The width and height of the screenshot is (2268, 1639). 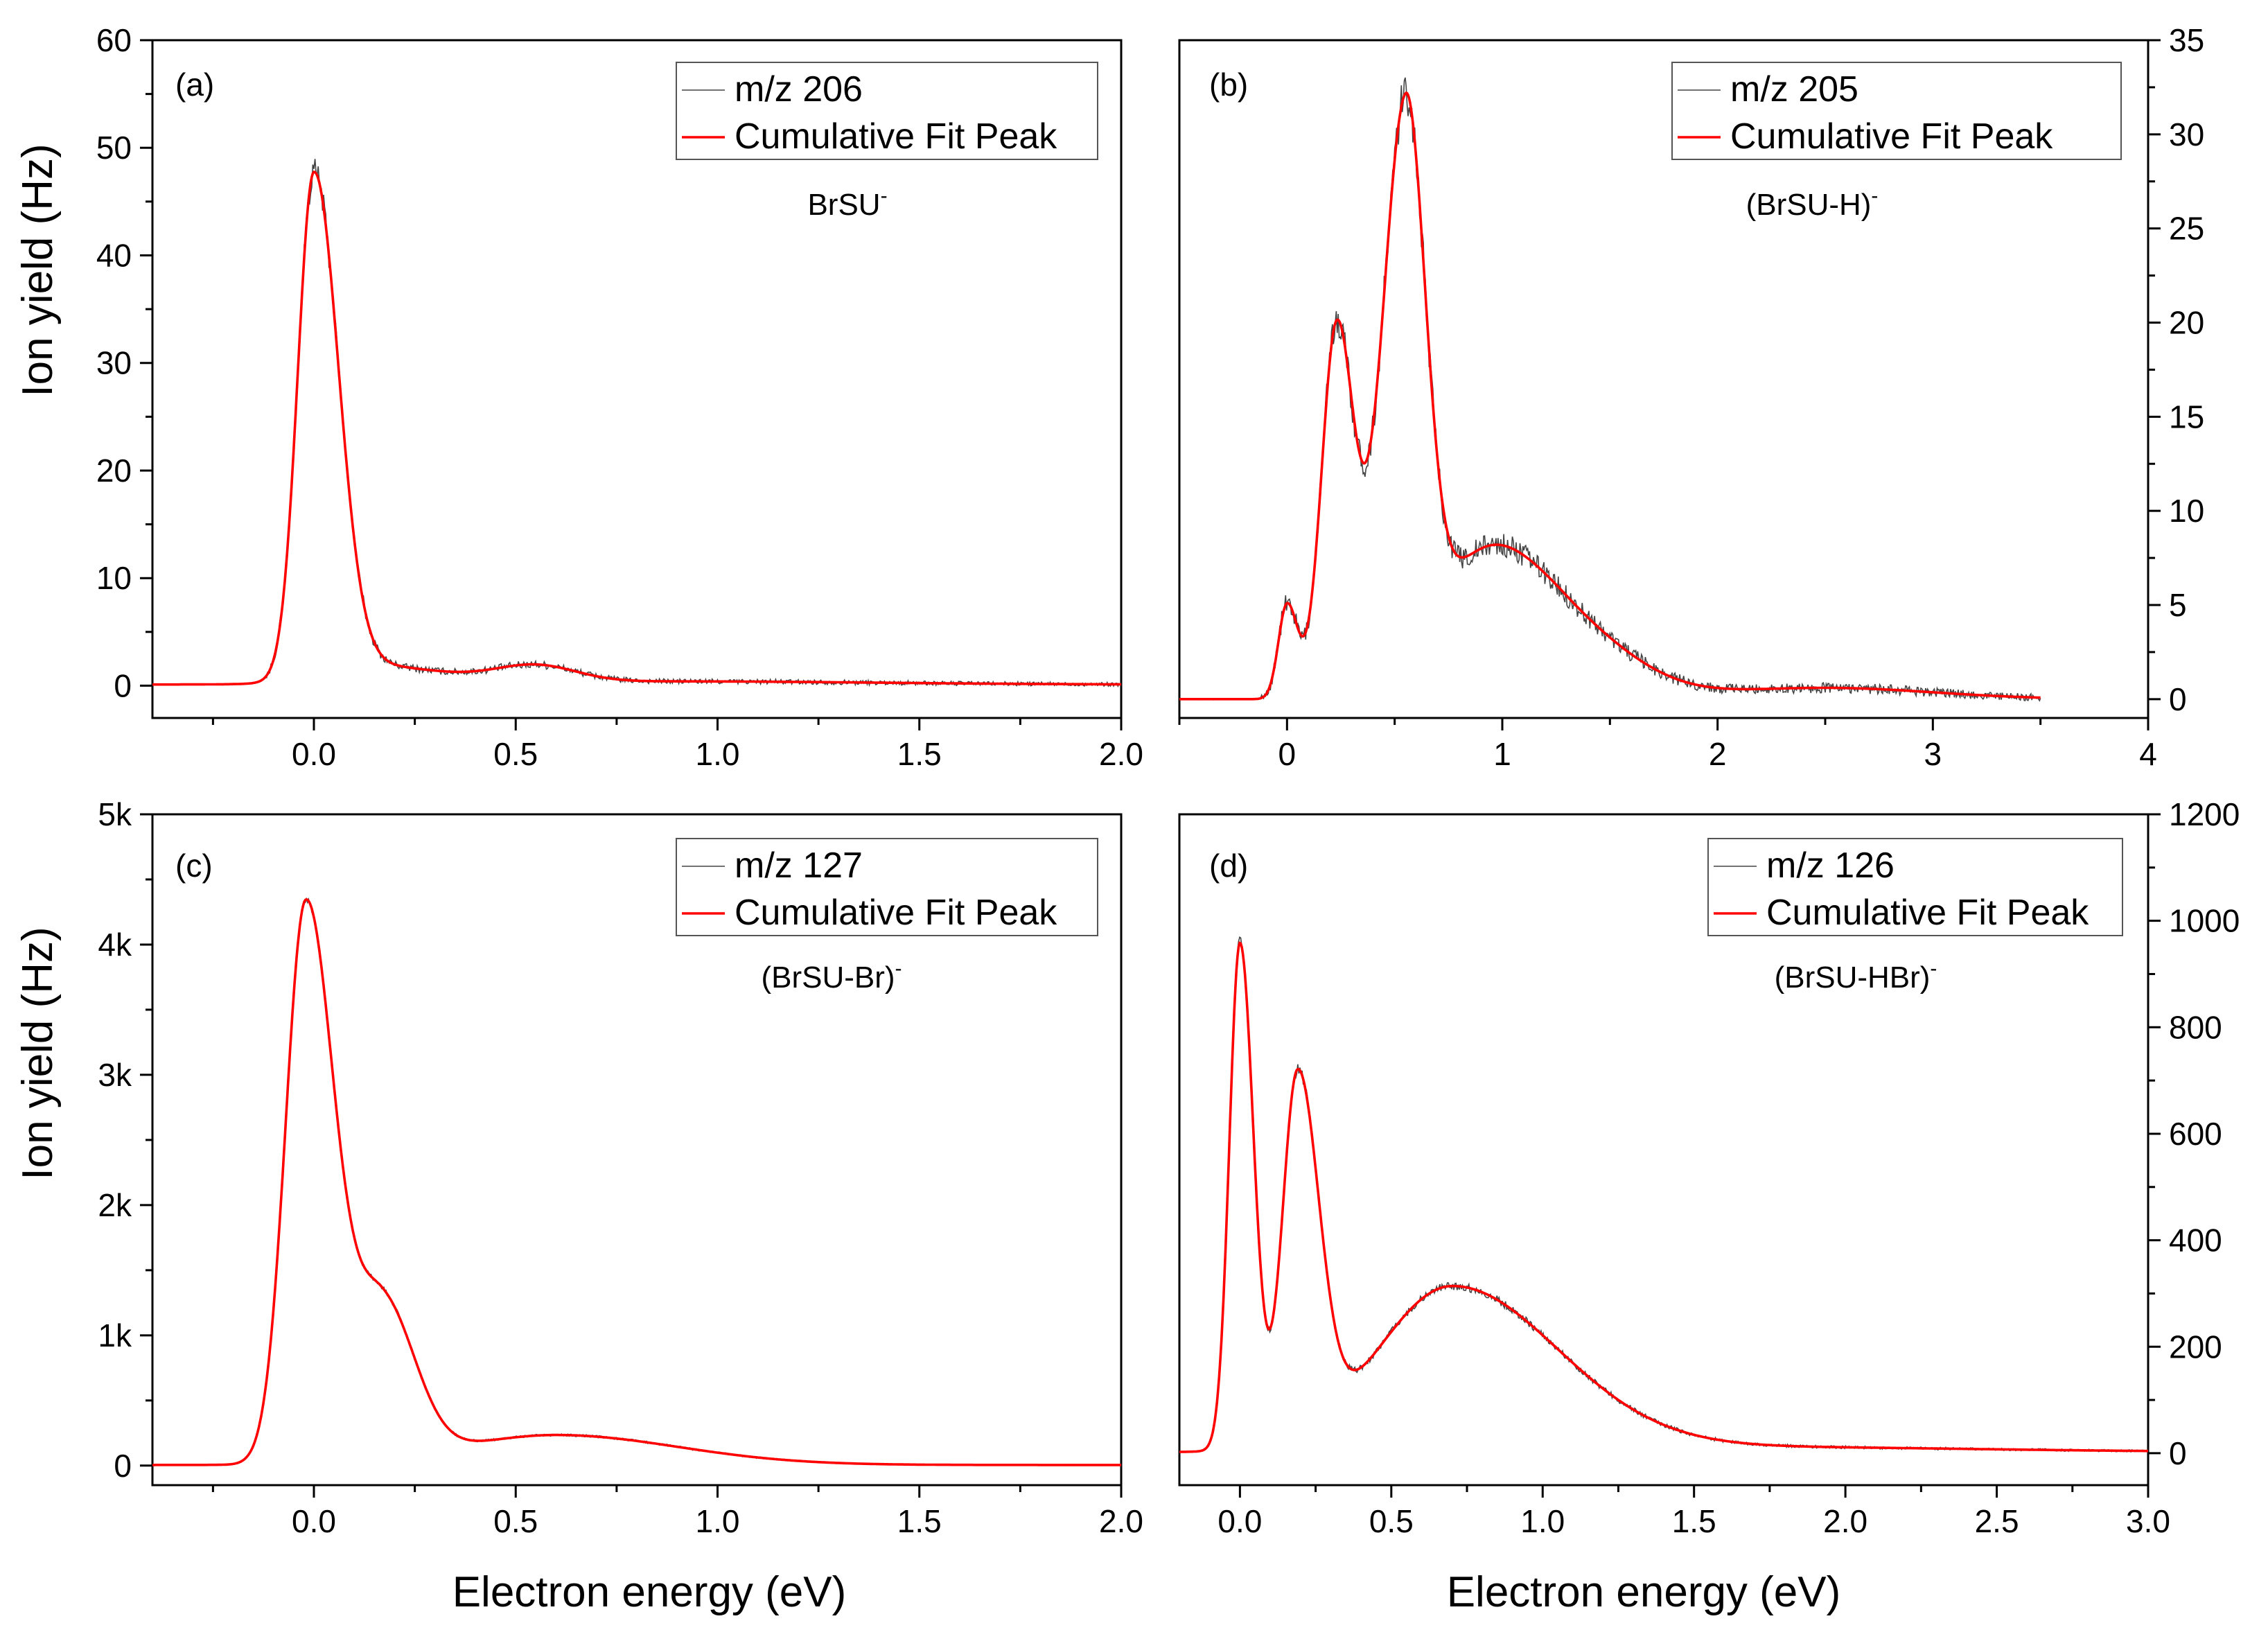 I want to click on legend-box-d, so click(x=1915, y=887).